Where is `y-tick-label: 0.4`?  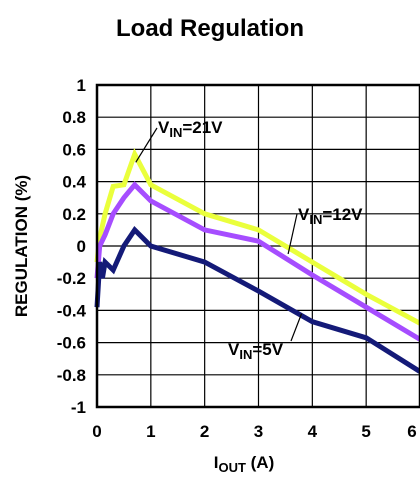 y-tick-label: 0.4 is located at coordinates (74, 182).